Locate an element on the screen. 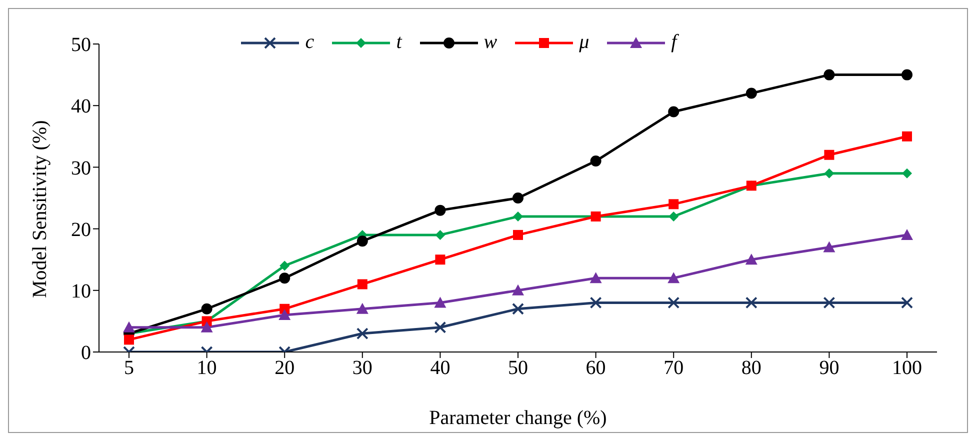 The width and height of the screenshot is (976, 441). x-tick-label: 100 is located at coordinates (907, 368).